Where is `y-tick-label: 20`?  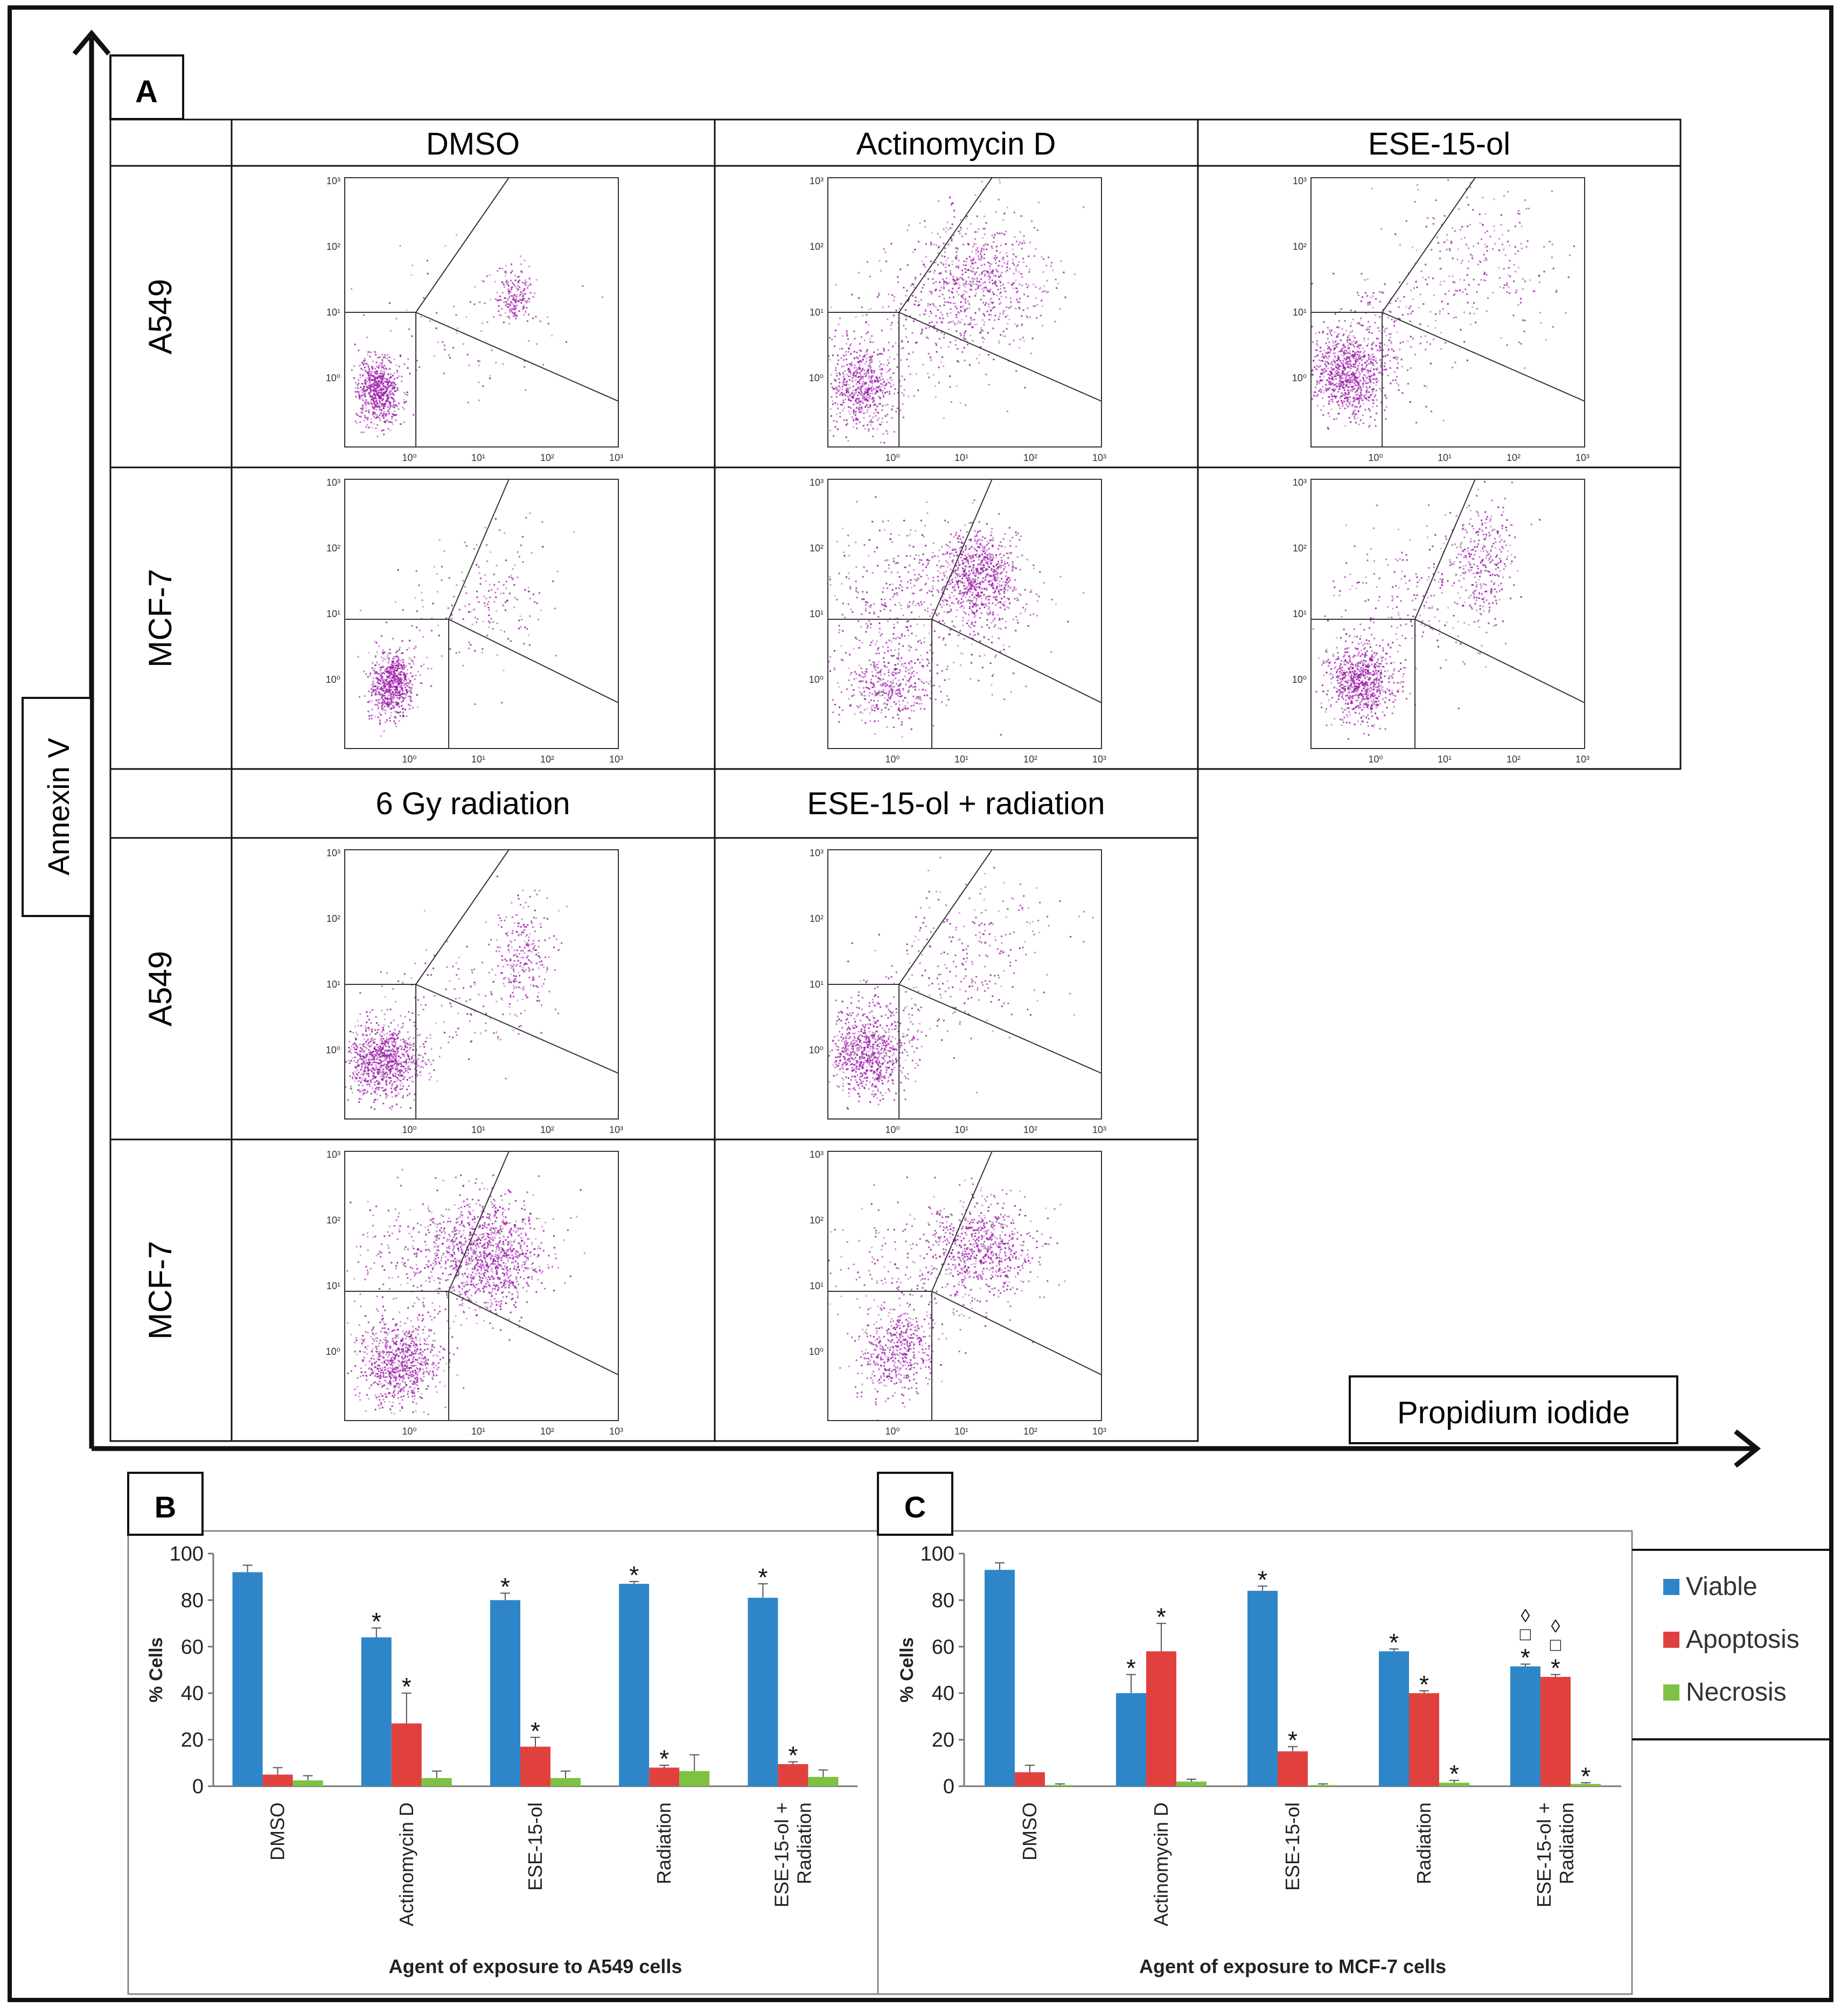
y-tick-label: 20 is located at coordinates (943, 1740).